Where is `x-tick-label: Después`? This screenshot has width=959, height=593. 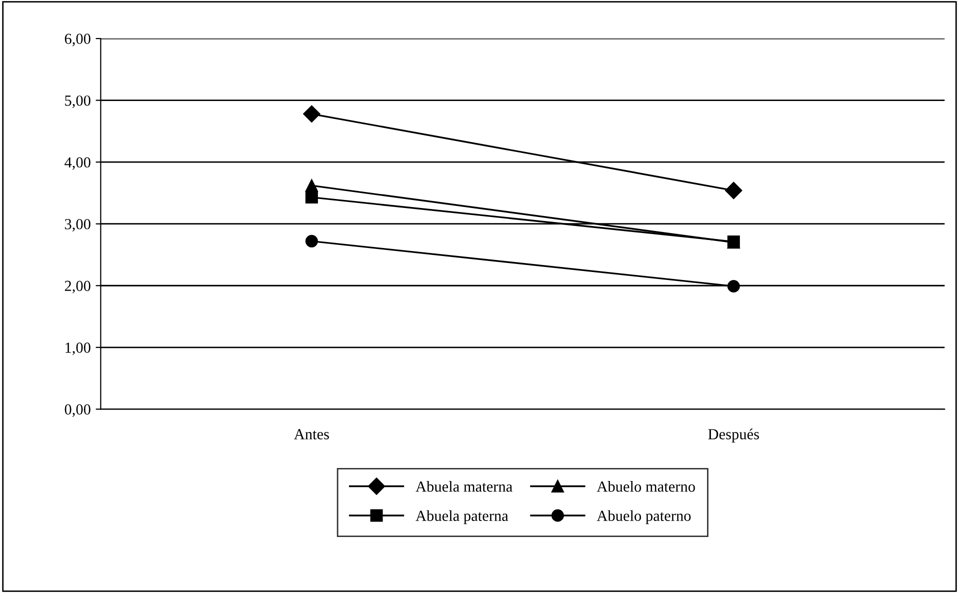
x-tick-label: Después is located at coordinates (733, 435).